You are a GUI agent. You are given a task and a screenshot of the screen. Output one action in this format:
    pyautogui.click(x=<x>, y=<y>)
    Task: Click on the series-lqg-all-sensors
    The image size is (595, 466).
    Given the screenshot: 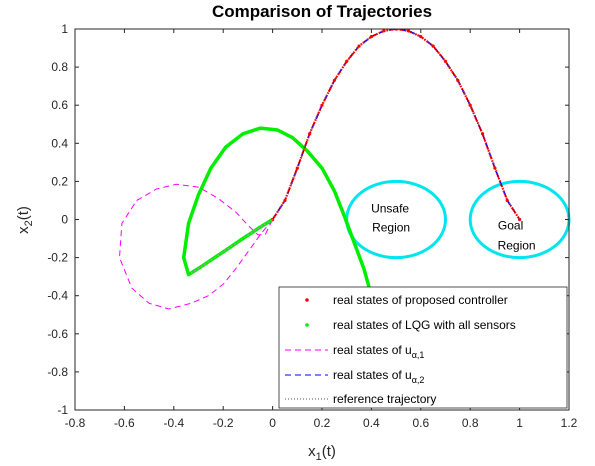 What is the action you would take?
    pyautogui.click(x=282, y=225)
    